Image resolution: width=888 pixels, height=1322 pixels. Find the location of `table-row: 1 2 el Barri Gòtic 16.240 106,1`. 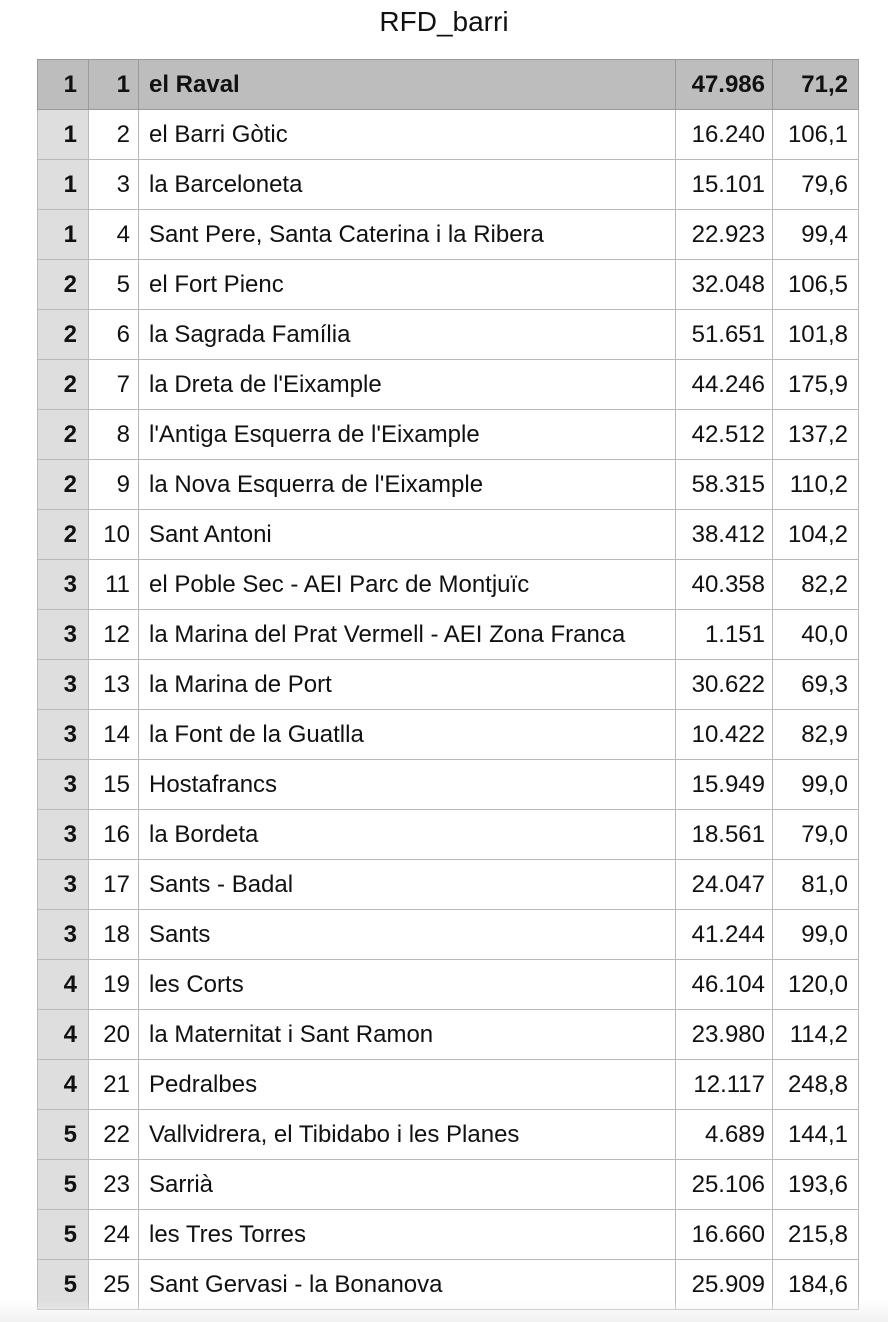

table-row: 1 2 el Barri Gòtic 16.240 106,1 is located at coordinates (448, 134).